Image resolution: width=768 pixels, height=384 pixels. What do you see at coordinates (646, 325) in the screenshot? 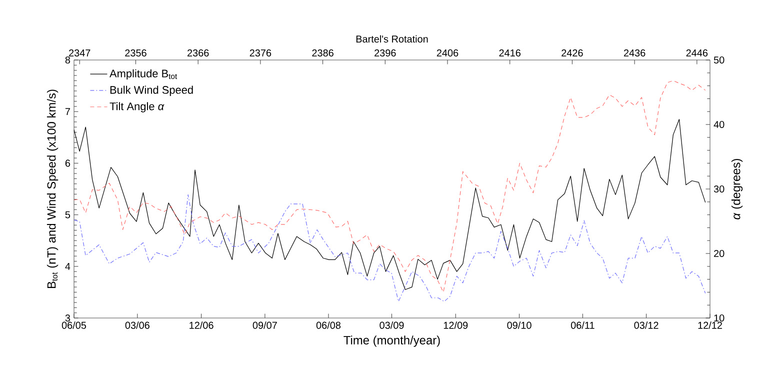
I see `x-tick-label: 03/12` at bounding box center [646, 325].